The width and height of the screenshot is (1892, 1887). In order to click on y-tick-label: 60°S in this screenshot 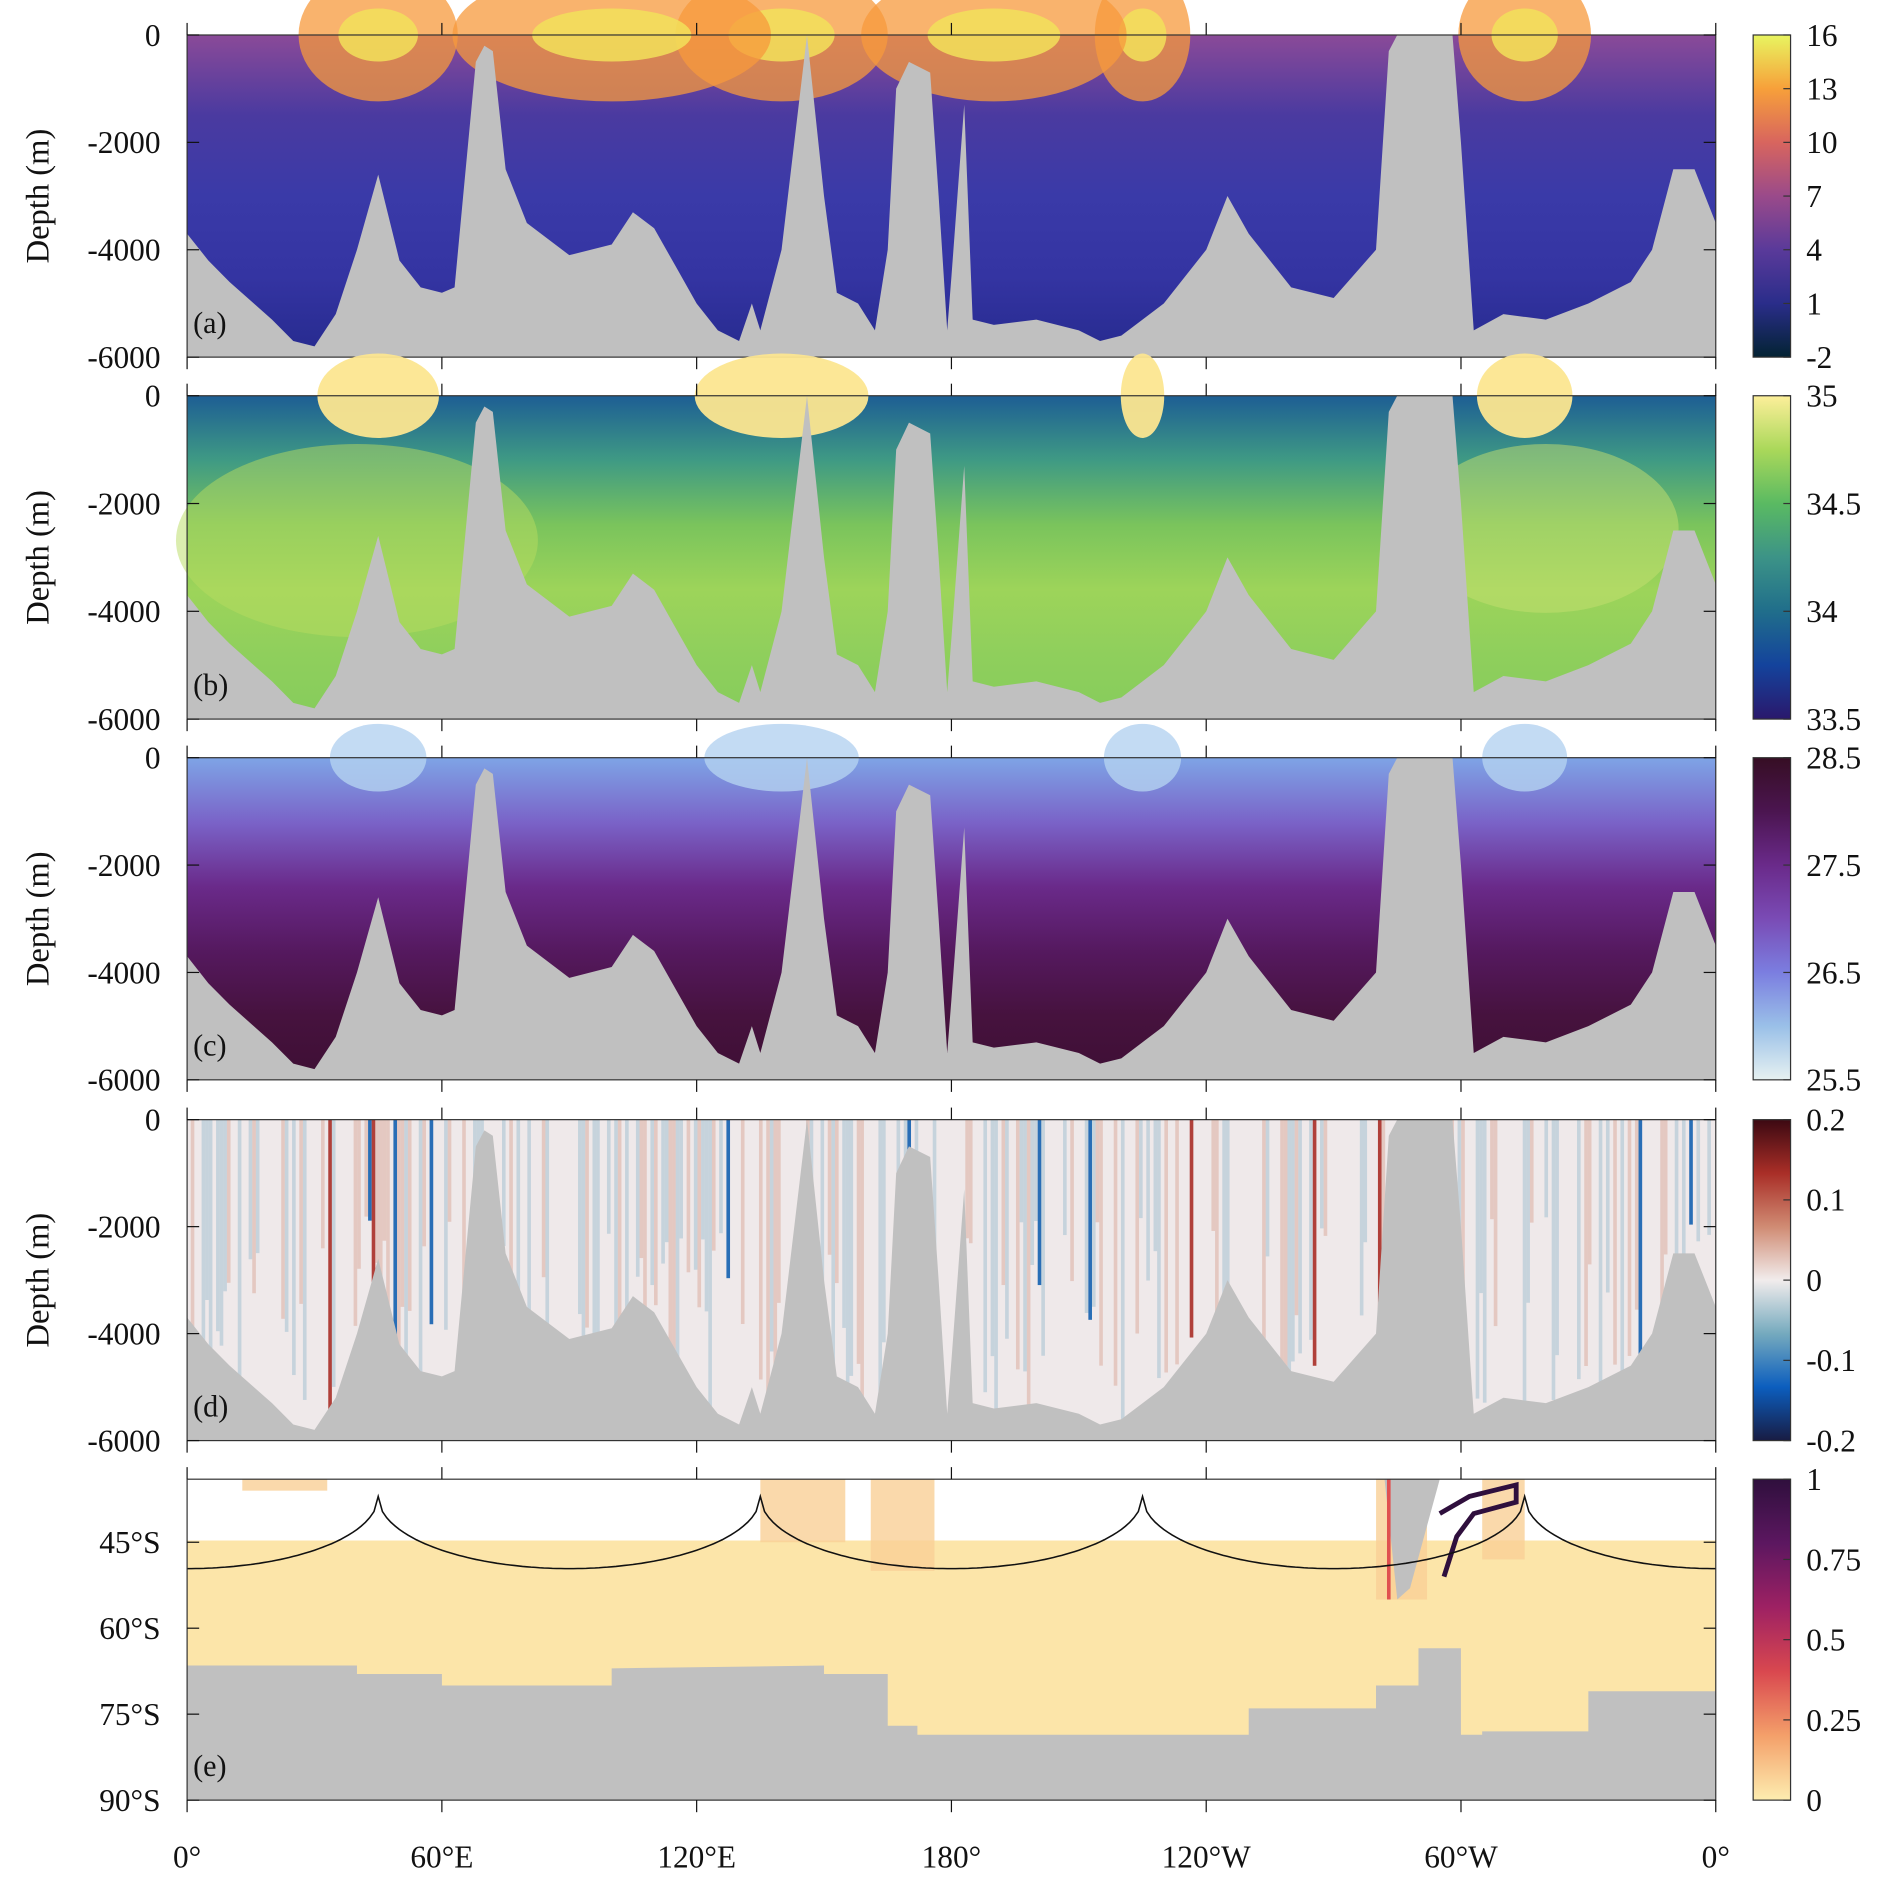, I will do `click(129, 1628)`.